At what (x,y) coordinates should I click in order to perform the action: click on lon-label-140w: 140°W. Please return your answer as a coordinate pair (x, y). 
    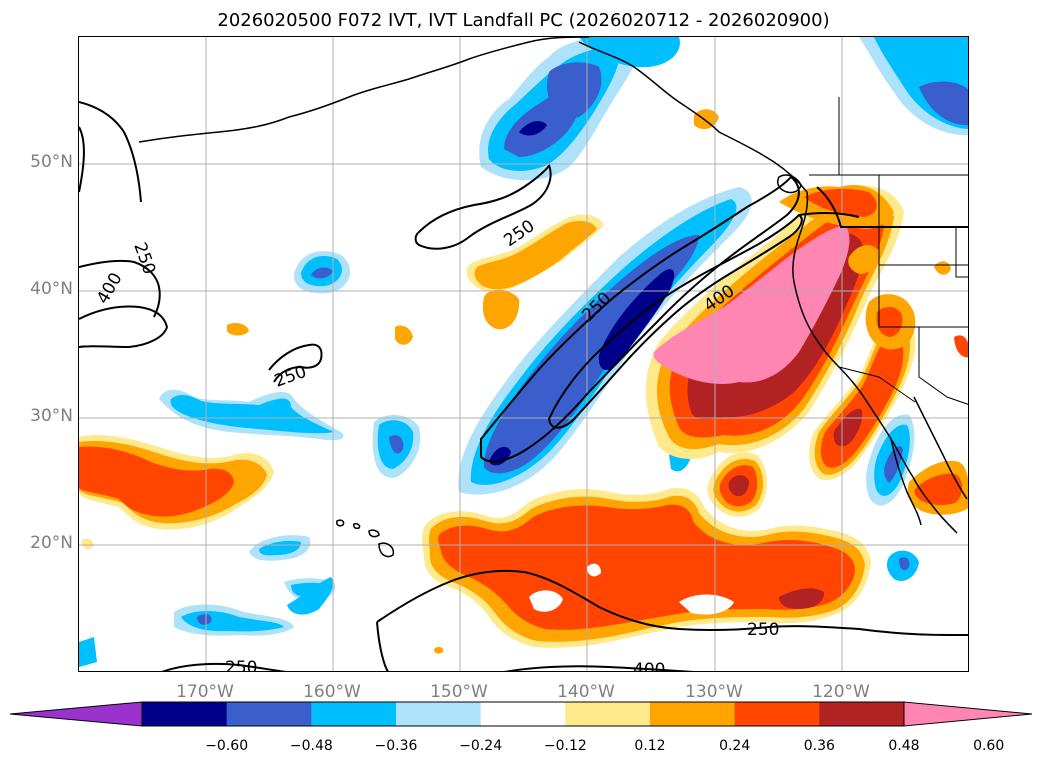
    Looking at the image, I should click on (586, 692).